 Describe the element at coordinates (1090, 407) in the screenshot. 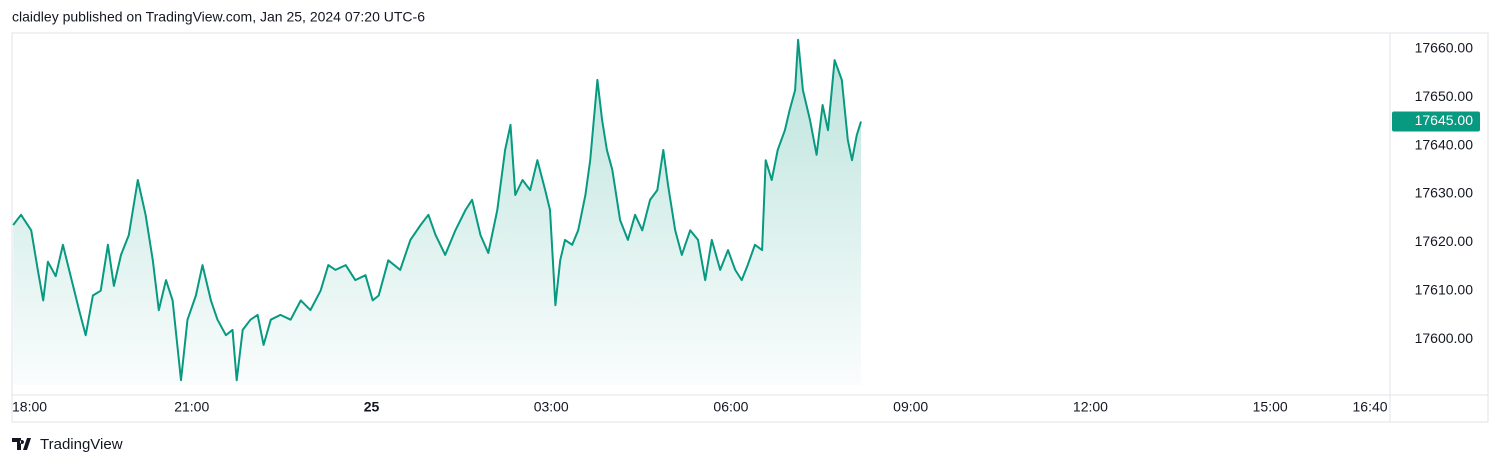

I see `x-tick-label: 12:00` at that location.